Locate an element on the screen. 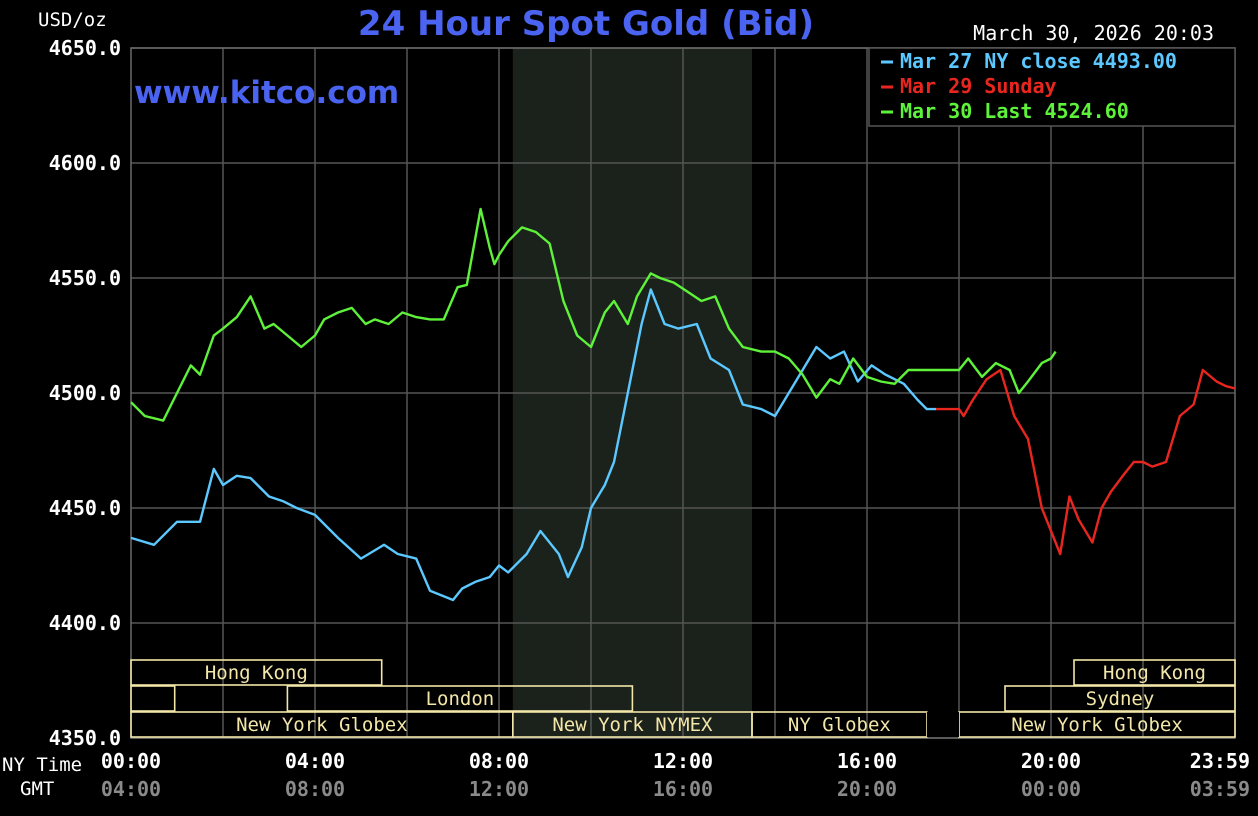 The height and width of the screenshot is (816, 1258). session-bar-label: London is located at coordinates (460, 699).